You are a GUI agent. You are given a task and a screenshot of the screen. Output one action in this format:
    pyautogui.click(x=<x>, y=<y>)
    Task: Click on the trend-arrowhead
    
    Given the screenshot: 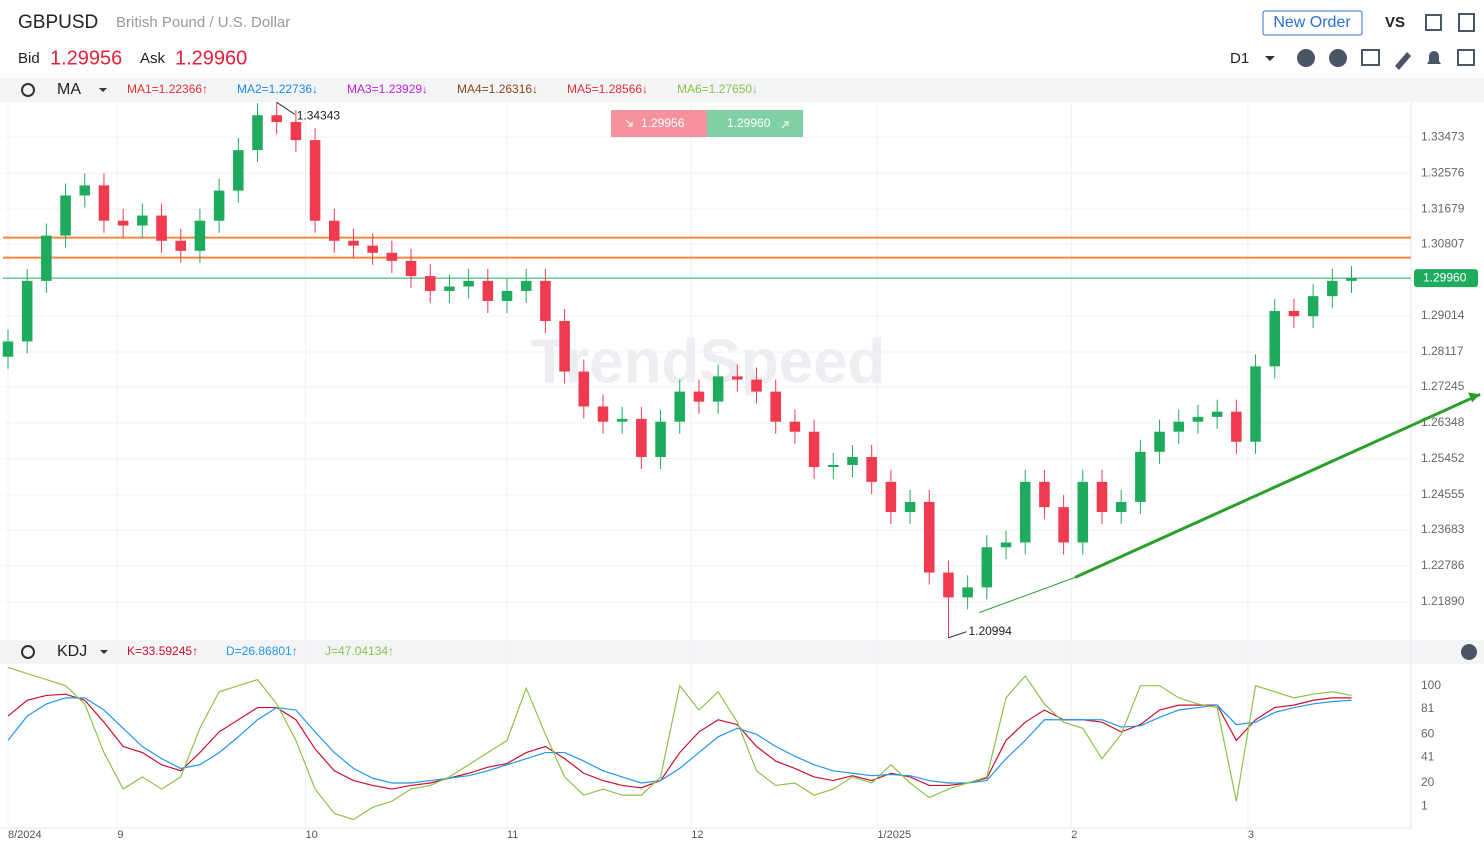 What is the action you would take?
    pyautogui.click(x=1474, y=397)
    